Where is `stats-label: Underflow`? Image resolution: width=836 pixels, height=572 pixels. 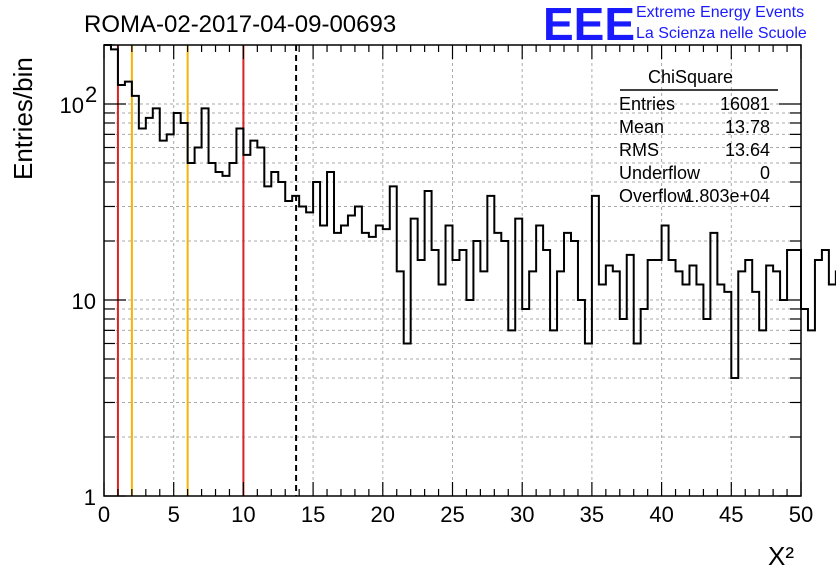
stats-label: Underflow is located at coordinates (660, 173).